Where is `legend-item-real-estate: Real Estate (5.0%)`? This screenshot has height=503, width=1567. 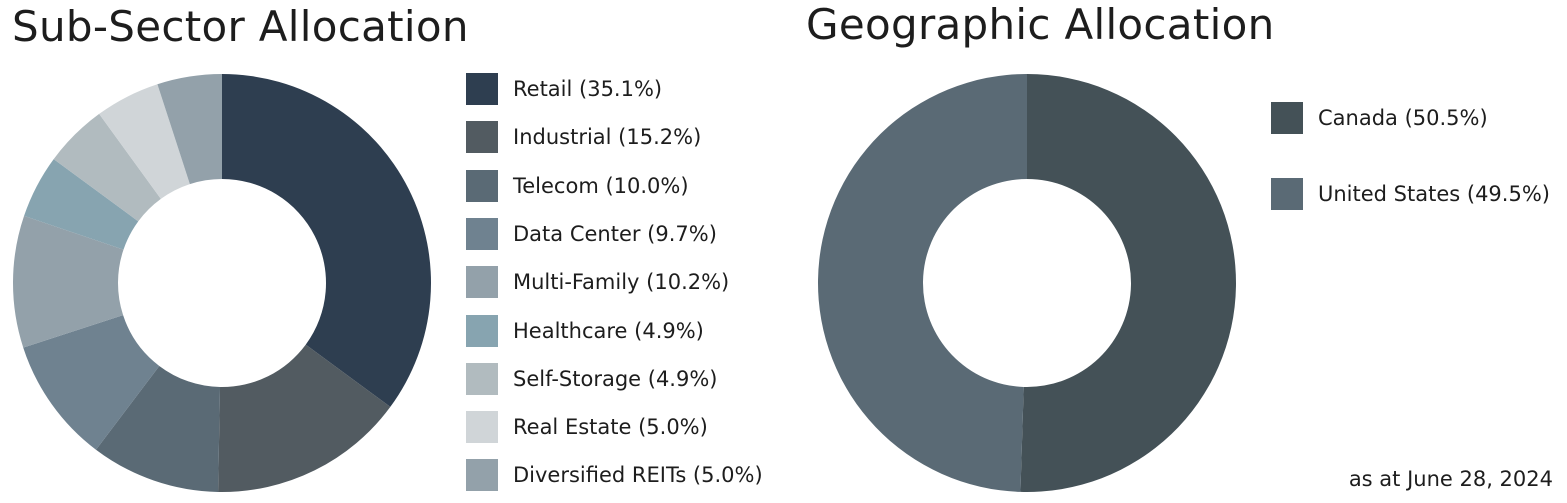
legend-item-real-estate: Real Estate (5.0%) is located at coordinates (587, 427).